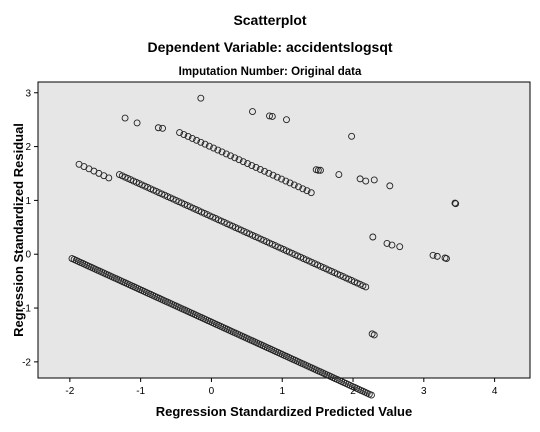  I want to click on panel-title: Imputation Number: Original data, so click(270, 72).